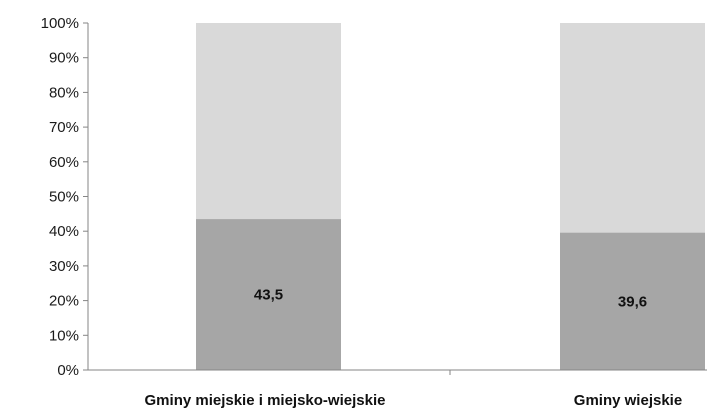 Image resolution: width=707 pixels, height=409 pixels. What do you see at coordinates (64, 335) in the screenshot?
I see `y-tick-label: 10%` at bounding box center [64, 335].